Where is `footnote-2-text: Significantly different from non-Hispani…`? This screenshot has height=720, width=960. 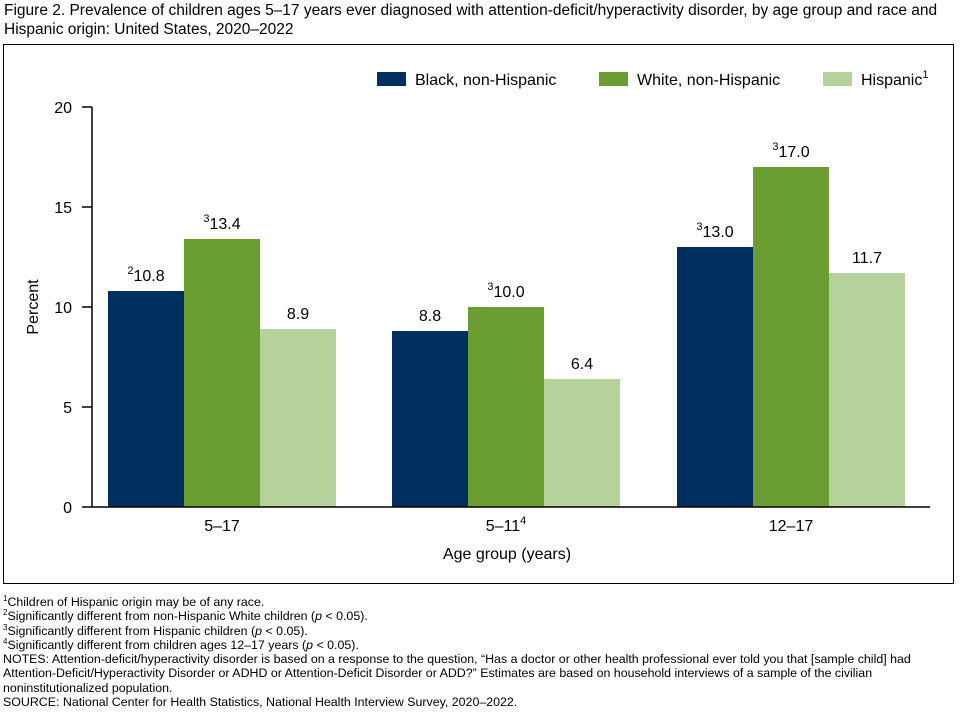 footnote-2-text: Significantly different from non-Hispani… is located at coordinates (161, 616).